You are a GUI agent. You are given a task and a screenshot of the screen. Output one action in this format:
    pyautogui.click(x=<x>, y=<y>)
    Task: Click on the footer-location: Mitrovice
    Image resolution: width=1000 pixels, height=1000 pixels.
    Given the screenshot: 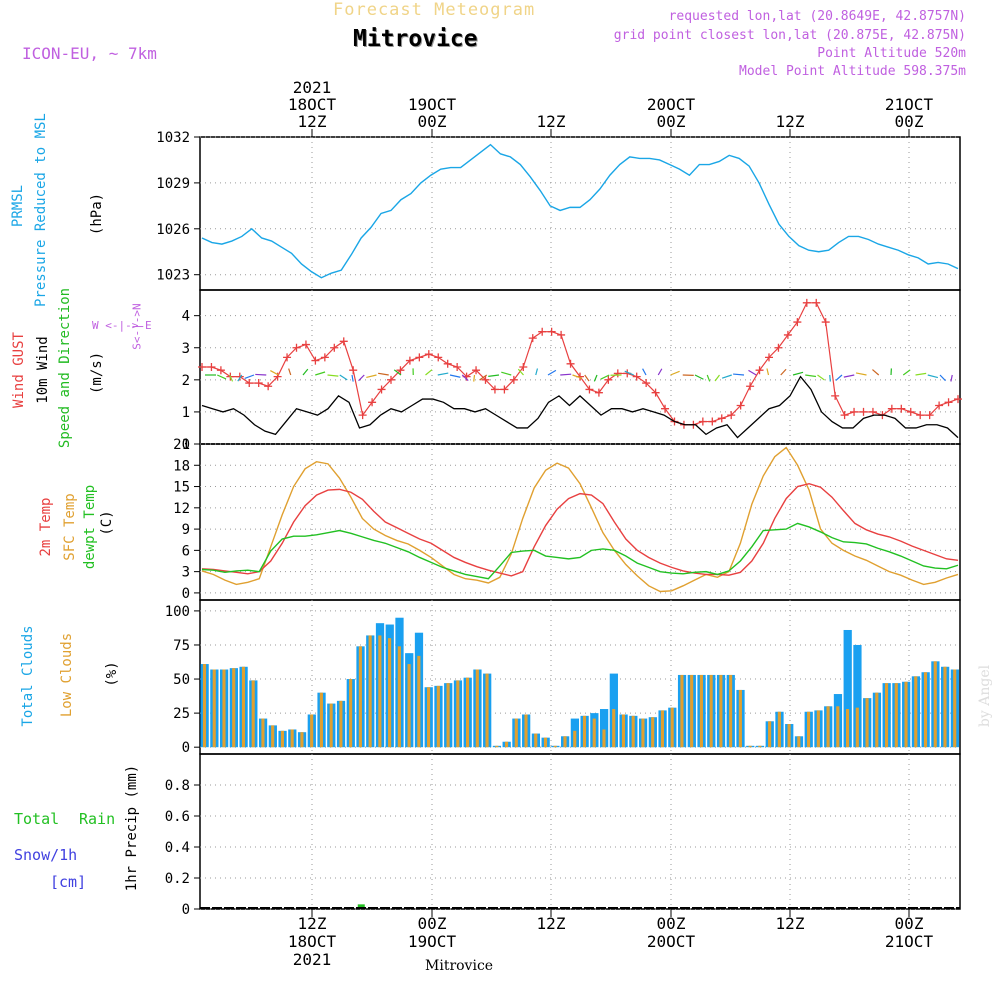 What is the action you would take?
    pyautogui.click(x=459, y=966)
    